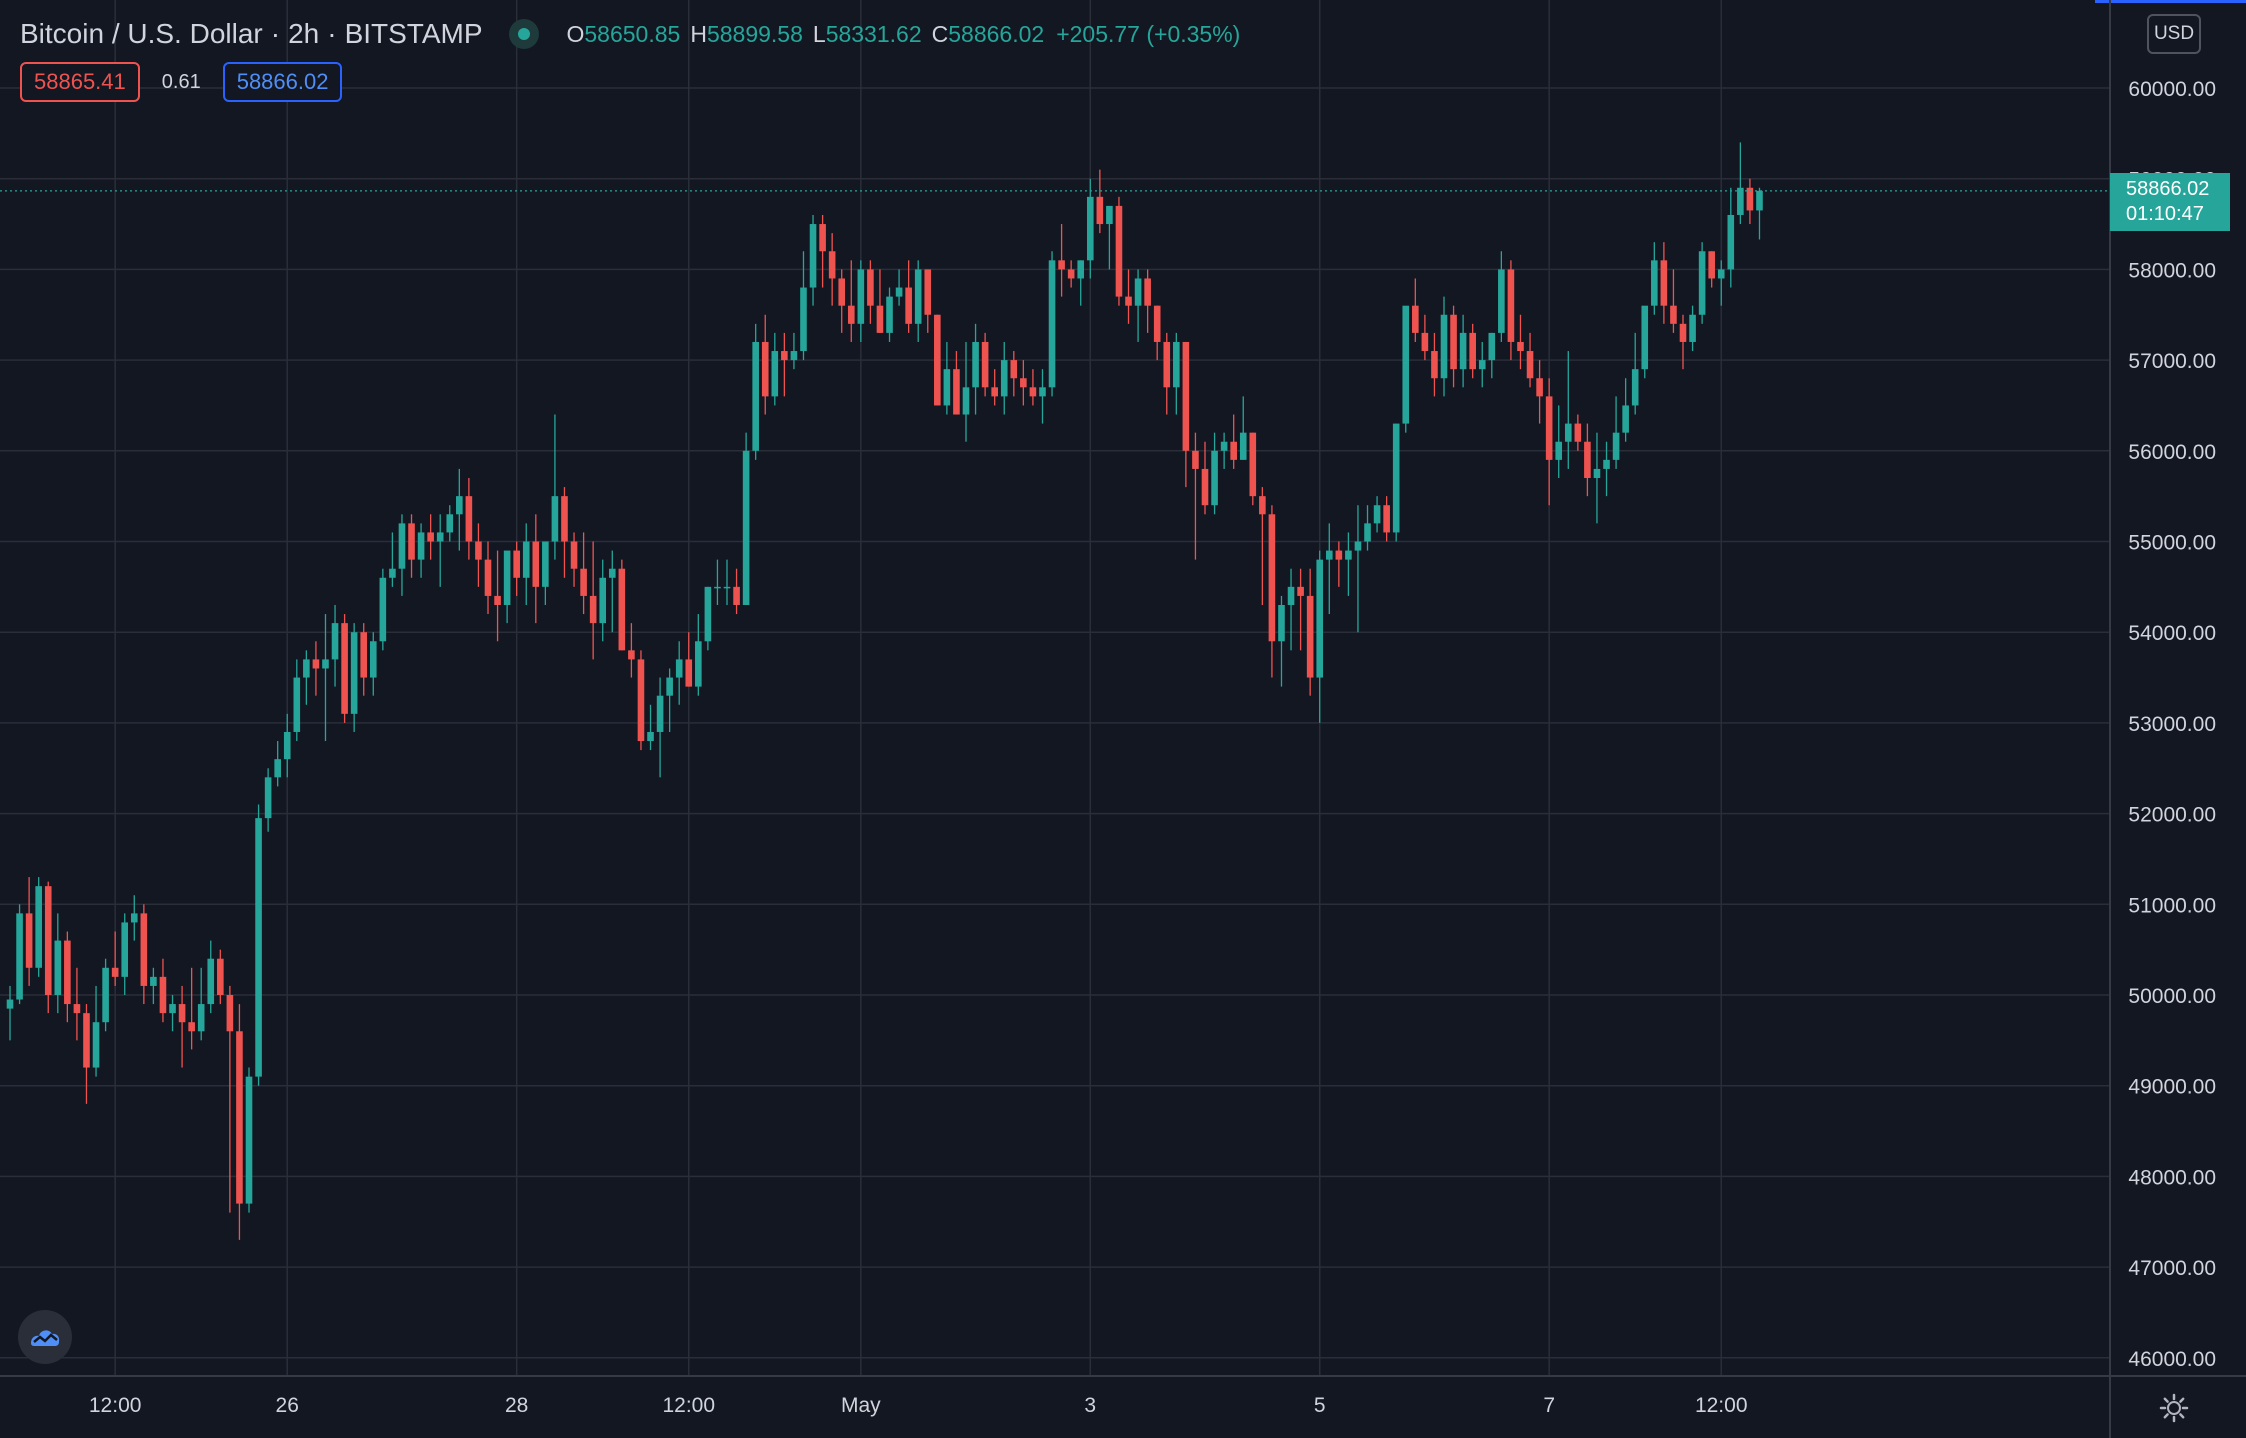 The width and height of the screenshot is (2246, 1438). What do you see at coordinates (2172, 361) in the screenshot?
I see `y-tick-label: 57000.00` at bounding box center [2172, 361].